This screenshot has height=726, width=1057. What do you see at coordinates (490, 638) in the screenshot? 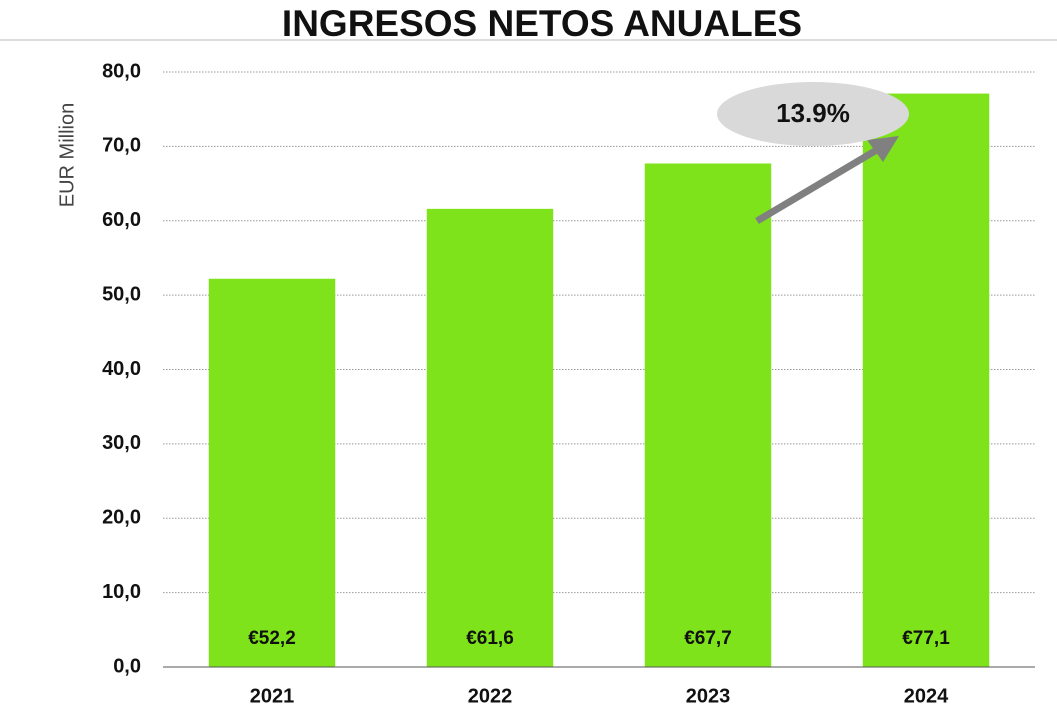
I see `value-label: €61,6` at bounding box center [490, 638].